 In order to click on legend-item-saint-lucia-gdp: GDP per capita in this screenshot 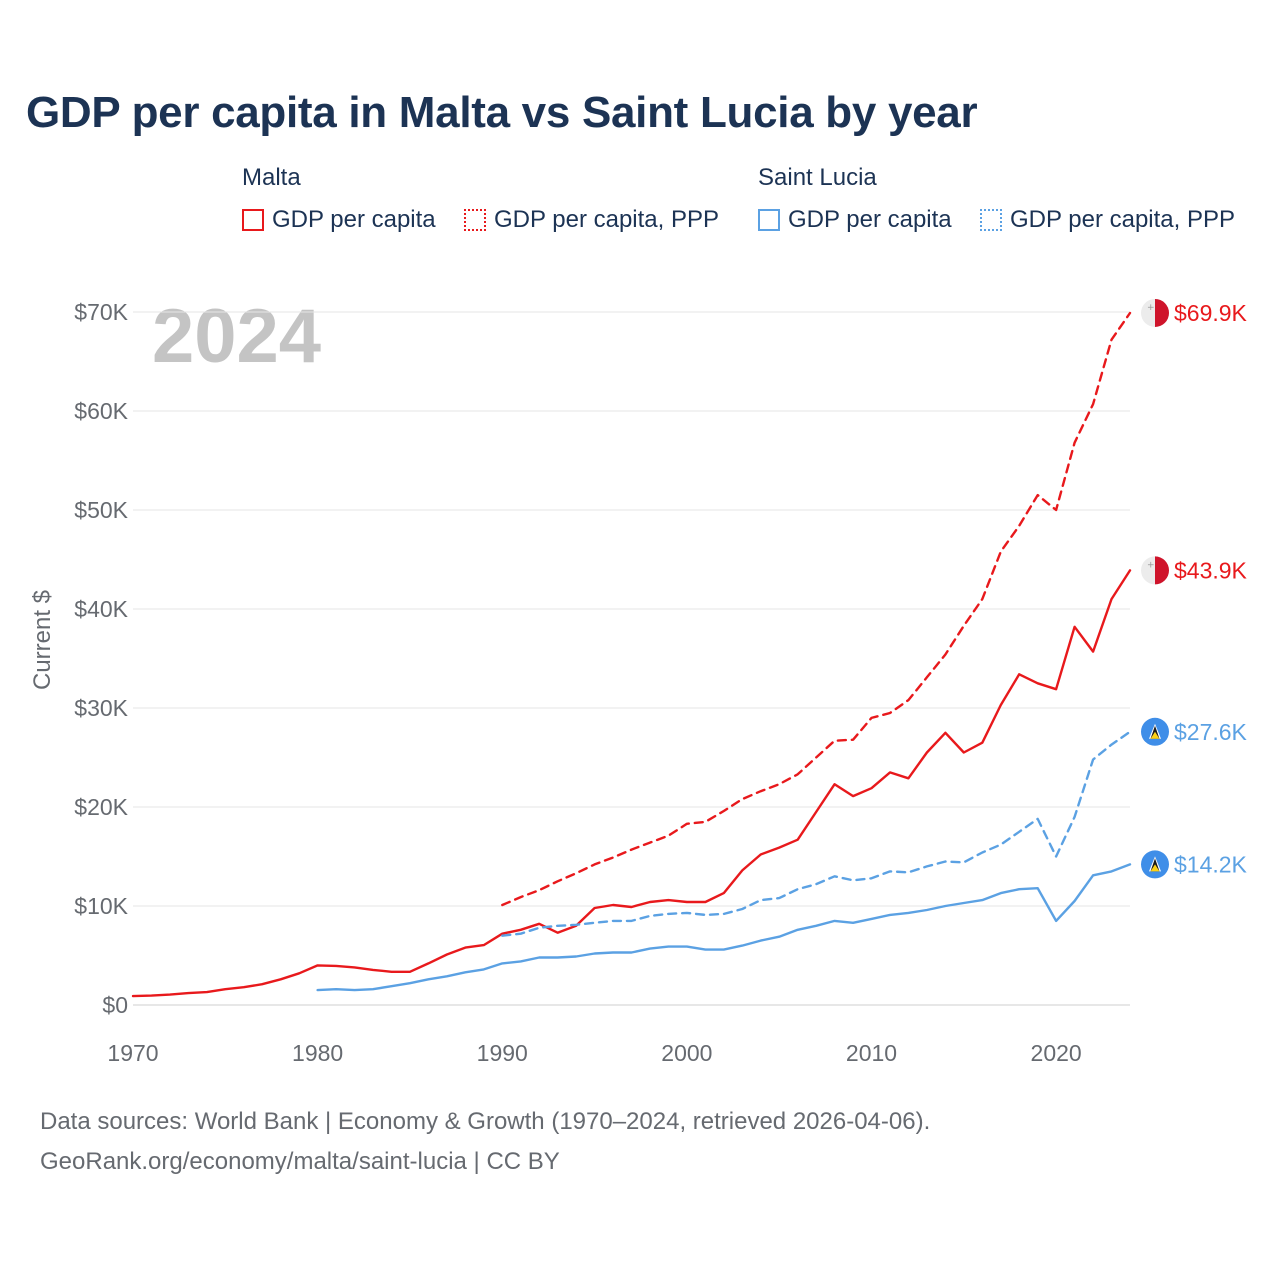, I will do `click(855, 220)`.